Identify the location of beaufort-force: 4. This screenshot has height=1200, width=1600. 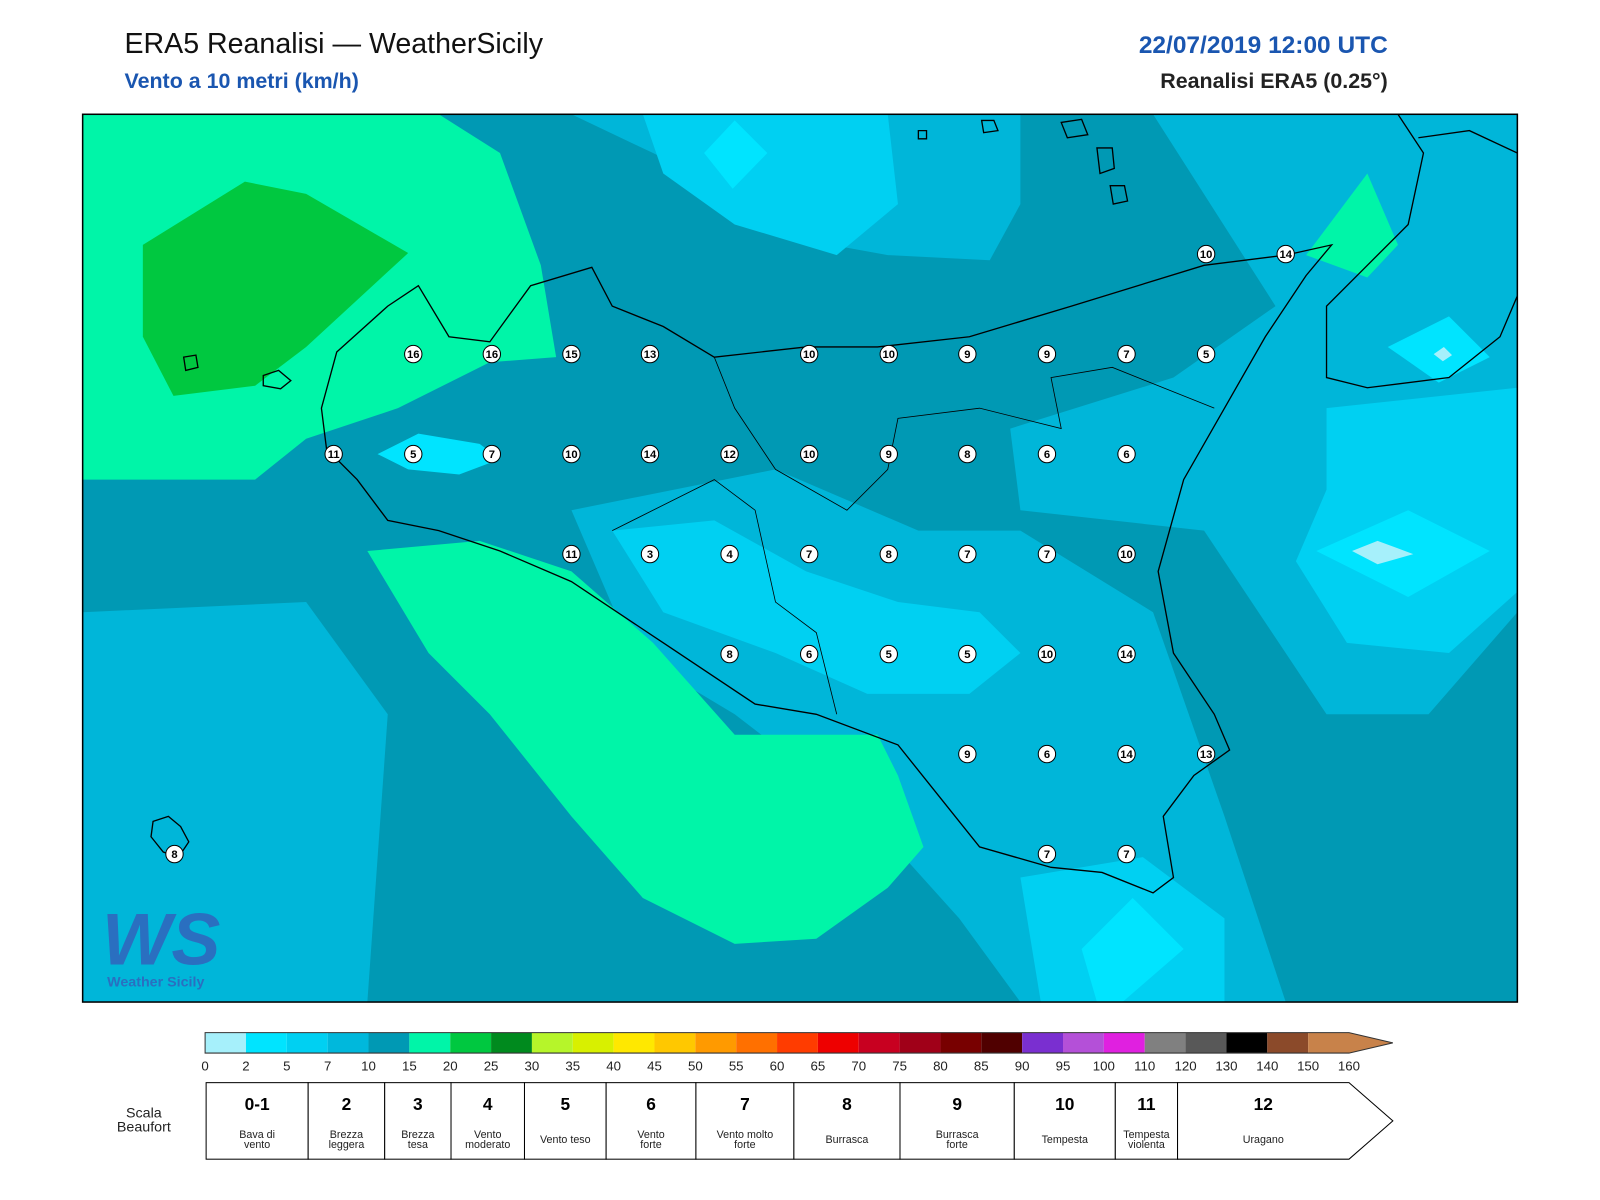
(488, 1104).